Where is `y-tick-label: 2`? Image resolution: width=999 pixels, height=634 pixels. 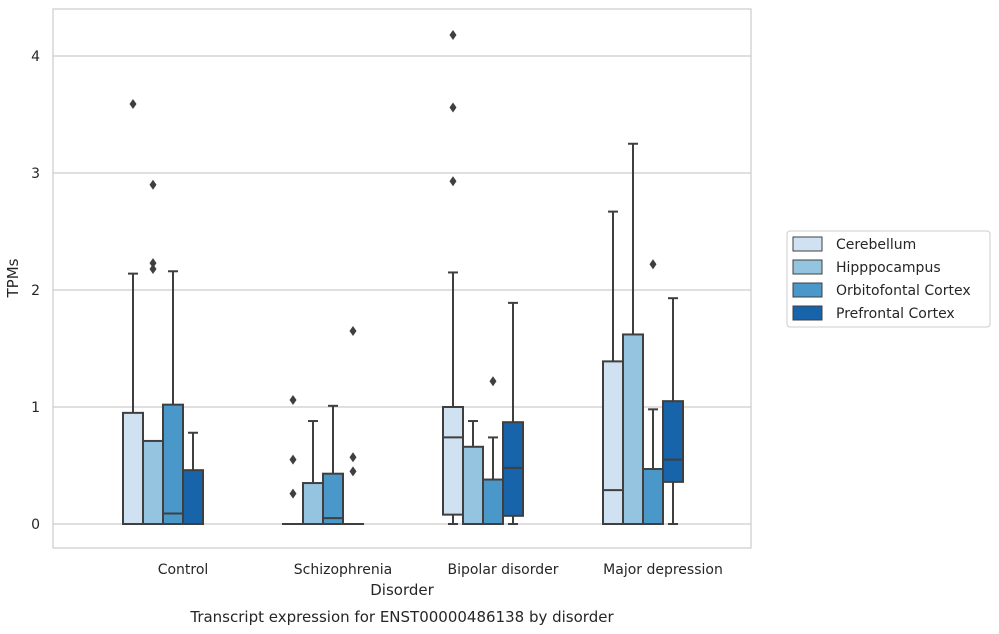 y-tick-label: 2 is located at coordinates (35, 291).